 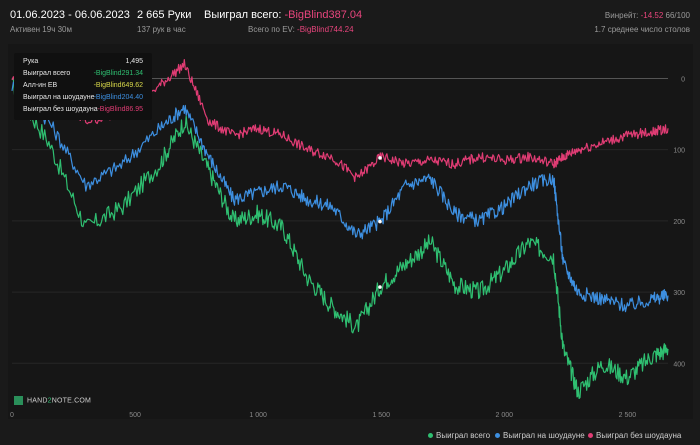 What do you see at coordinates (118, 85) in the screenshot?
I see `tooltip-allin-value: -BigBlind649.62` at bounding box center [118, 85].